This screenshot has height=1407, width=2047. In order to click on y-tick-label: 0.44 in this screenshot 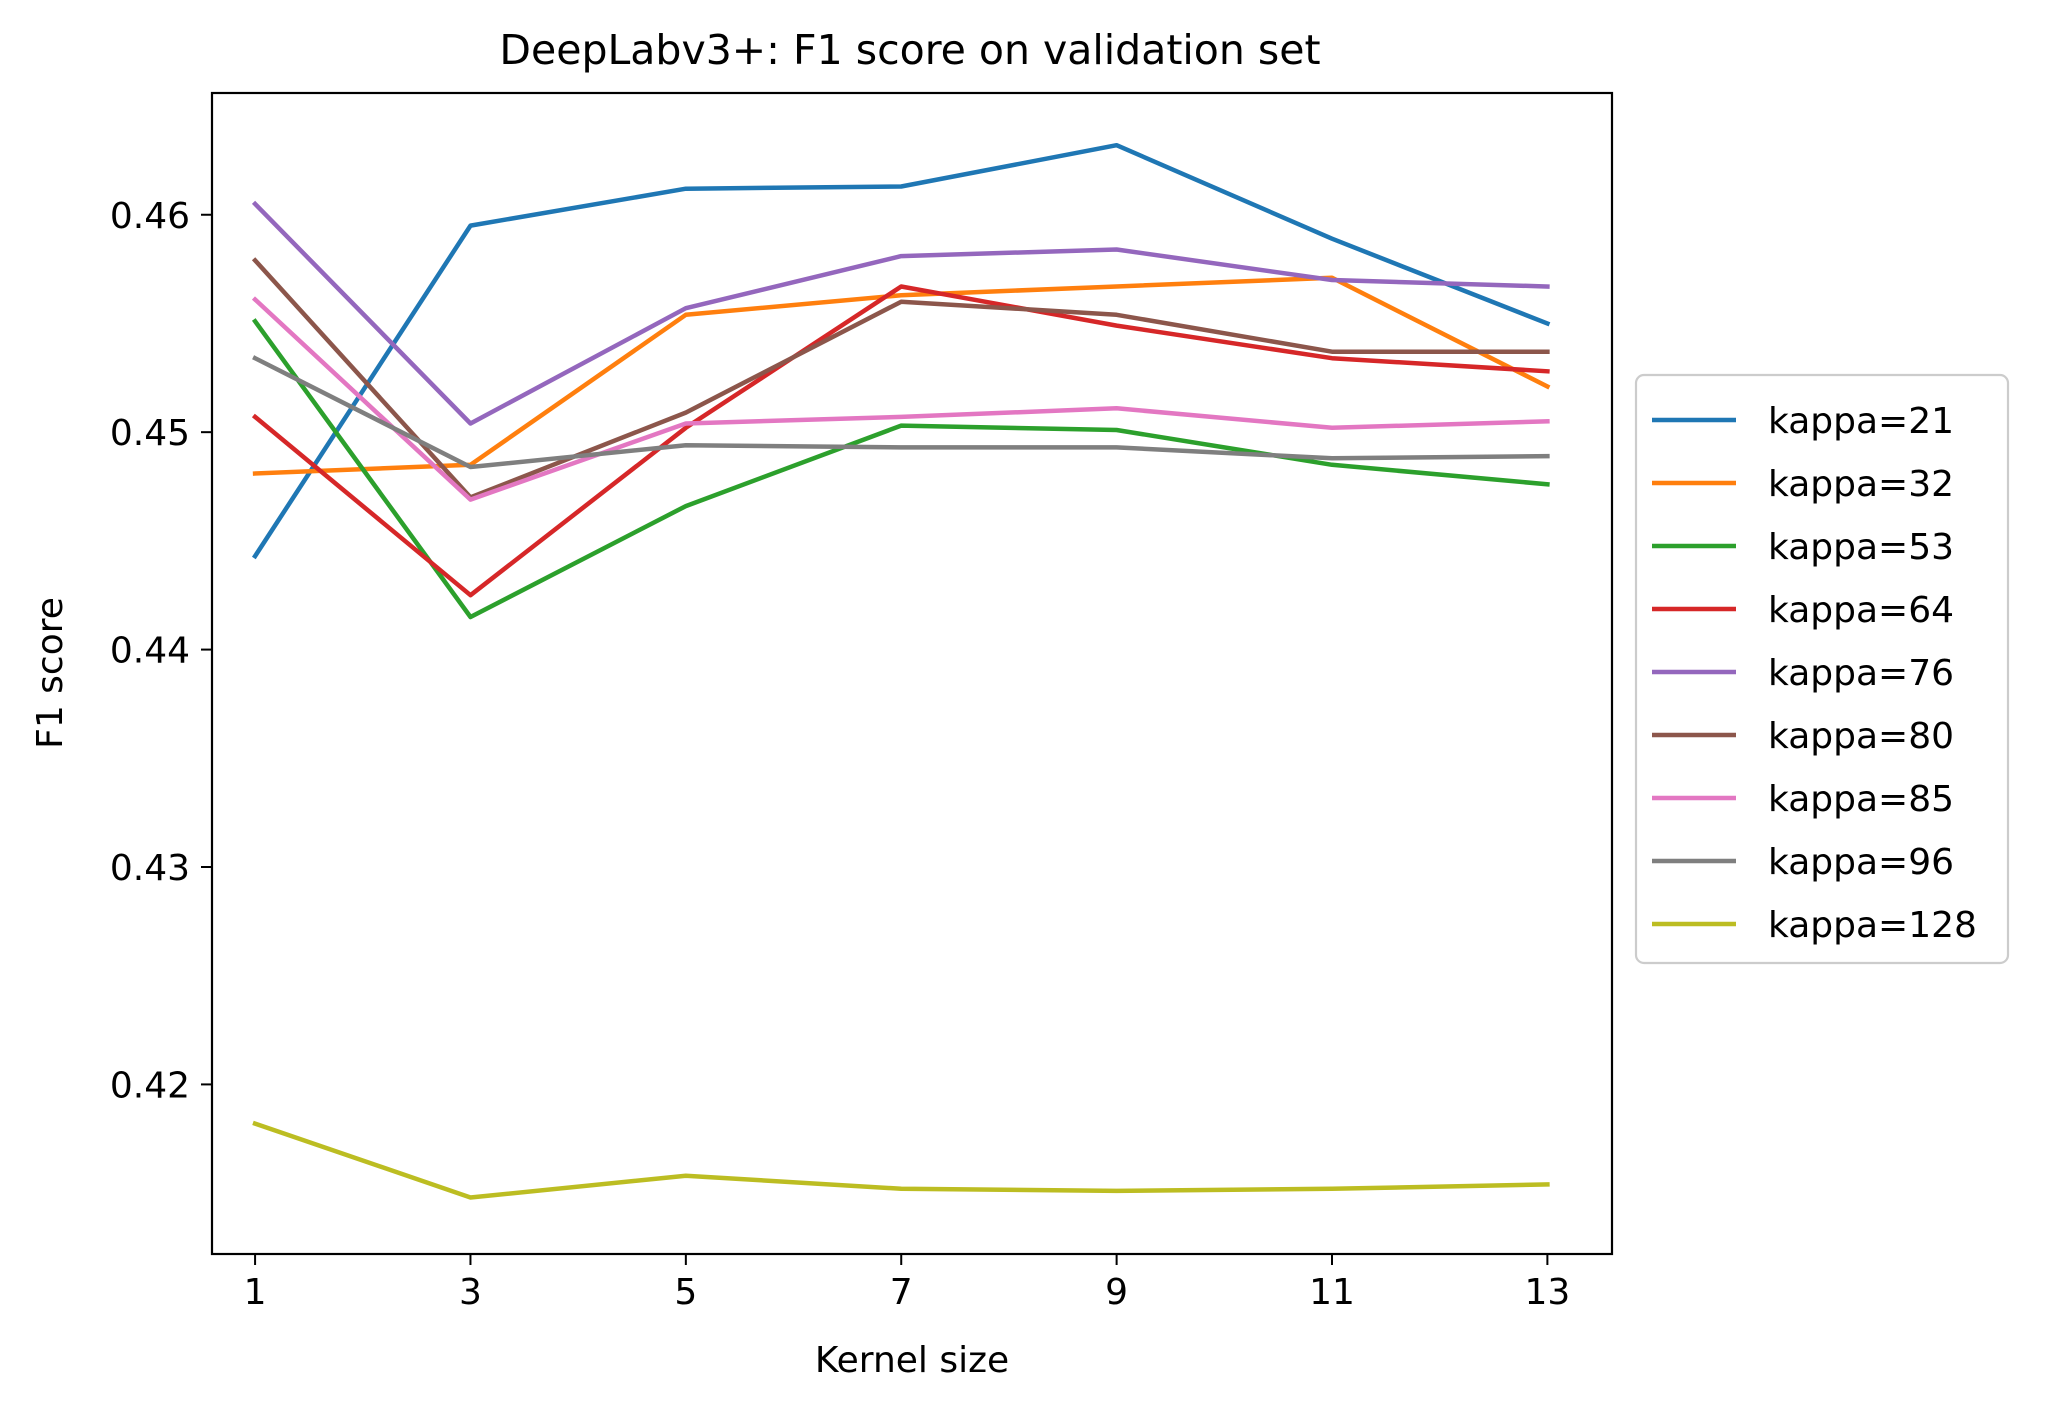, I will do `click(150, 651)`.